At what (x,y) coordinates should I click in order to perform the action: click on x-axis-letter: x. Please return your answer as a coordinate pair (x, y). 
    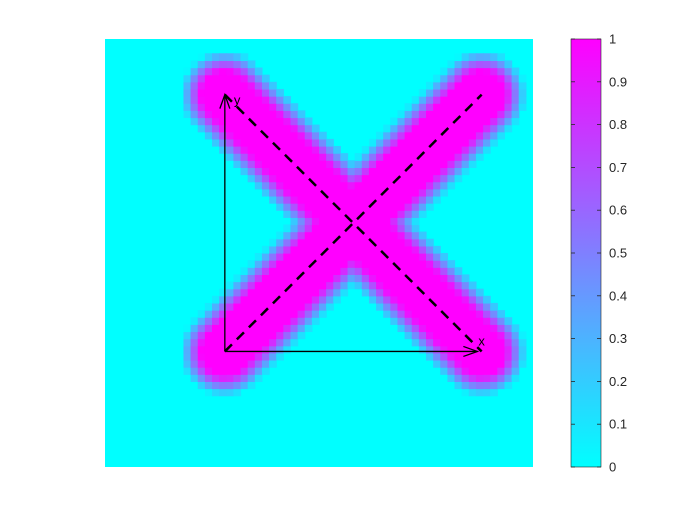
    Looking at the image, I should click on (481, 340).